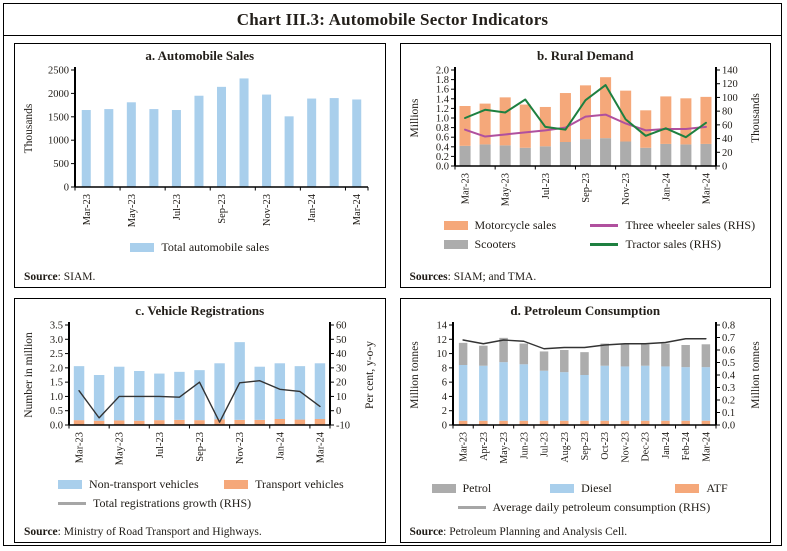  Describe the element at coordinates (442, 90) in the screenshot. I see `svg-text: 1.6` at that location.